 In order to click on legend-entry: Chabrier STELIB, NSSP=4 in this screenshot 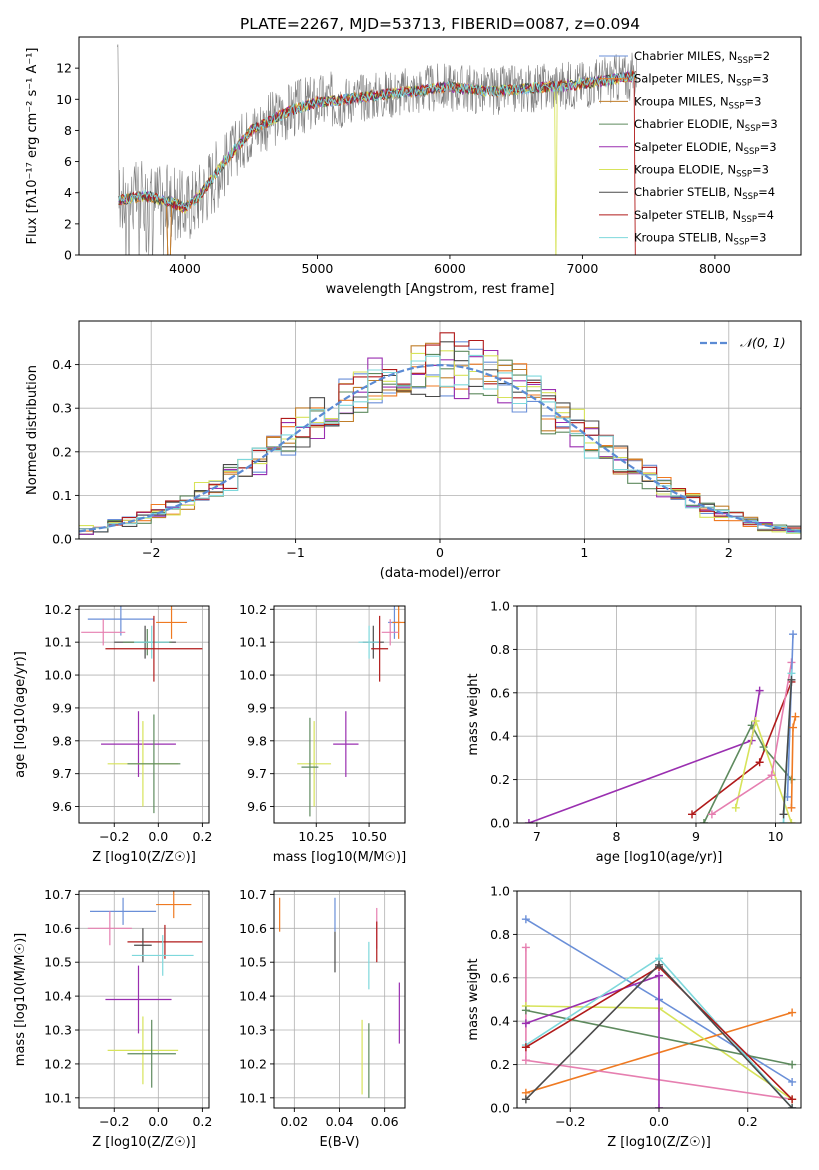, I will do `click(704, 193)`.